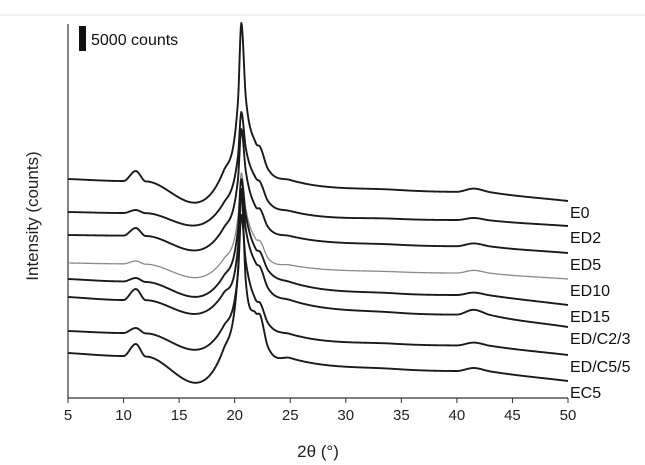  What do you see at coordinates (512, 415) in the screenshot?
I see `x-tick-label: 45` at bounding box center [512, 415].